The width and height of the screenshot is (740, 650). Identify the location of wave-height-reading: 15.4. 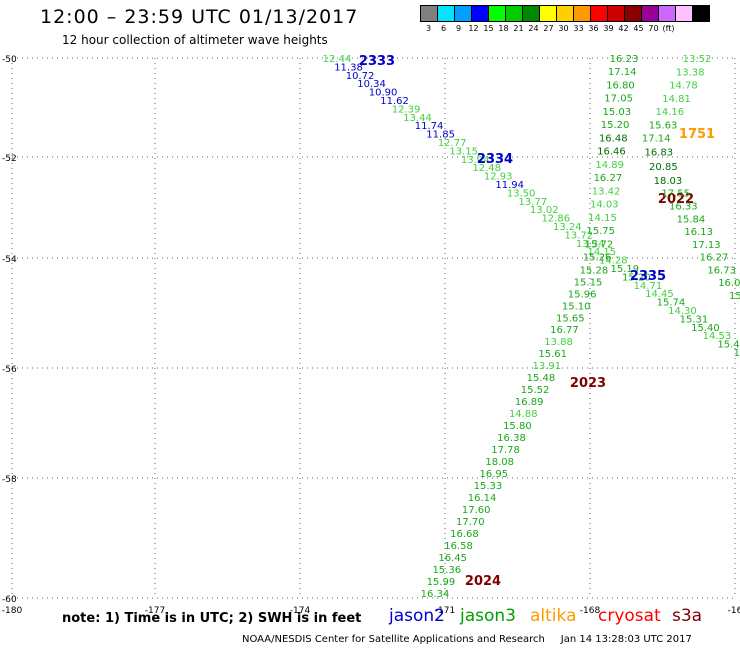
(728, 345).